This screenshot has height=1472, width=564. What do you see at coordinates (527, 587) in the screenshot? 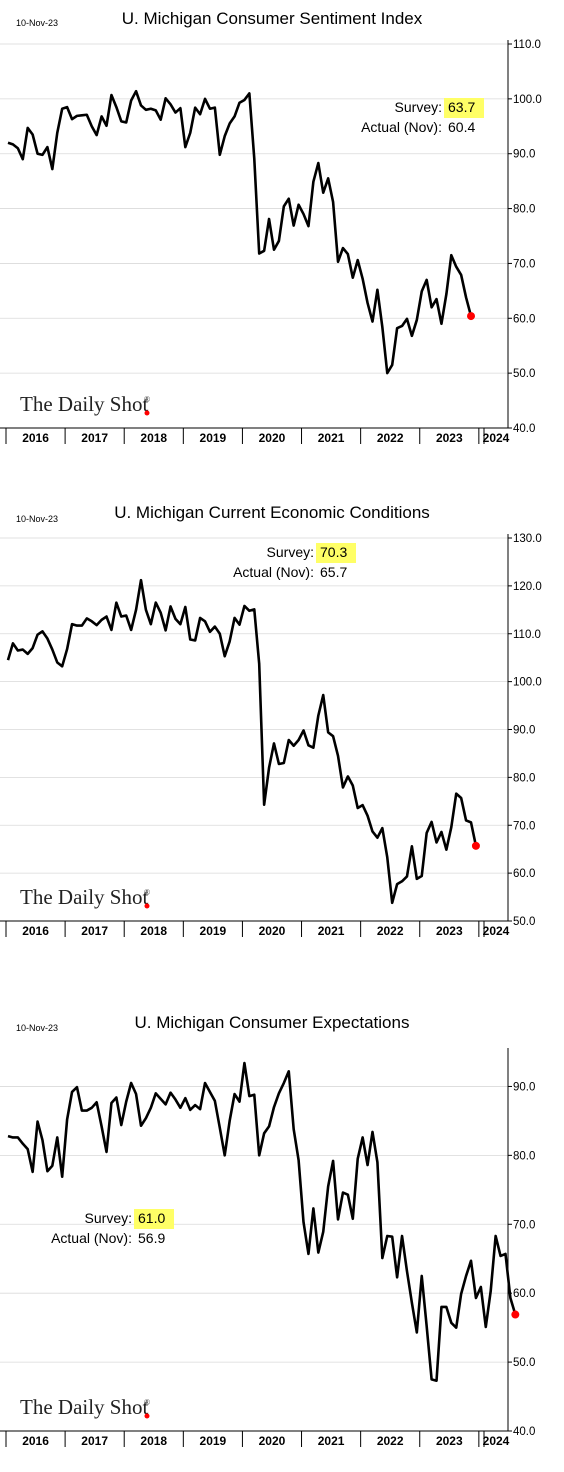
I see `y-tick-label: 120.0` at bounding box center [527, 587].